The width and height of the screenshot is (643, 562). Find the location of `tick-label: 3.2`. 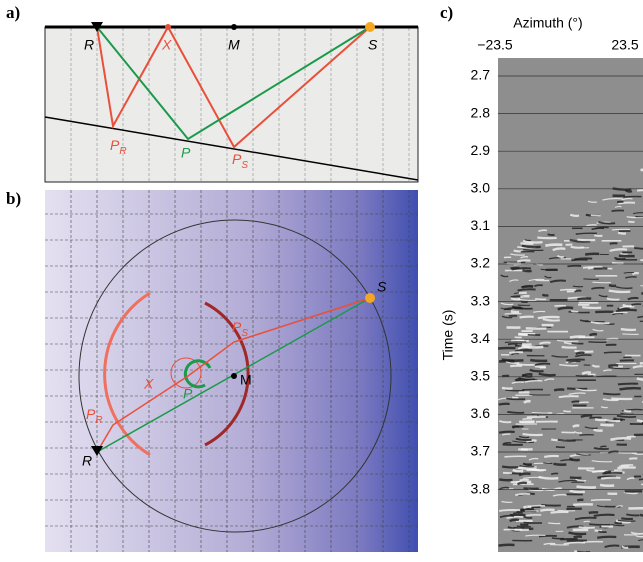

tick-label: 3.2 is located at coordinates (481, 263).